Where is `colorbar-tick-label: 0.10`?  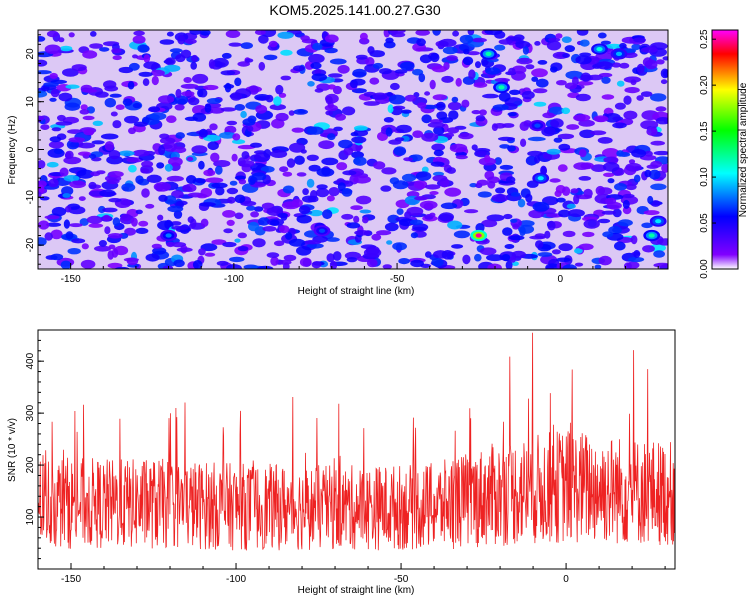
colorbar-tick-label: 0.10 is located at coordinates (704, 177).